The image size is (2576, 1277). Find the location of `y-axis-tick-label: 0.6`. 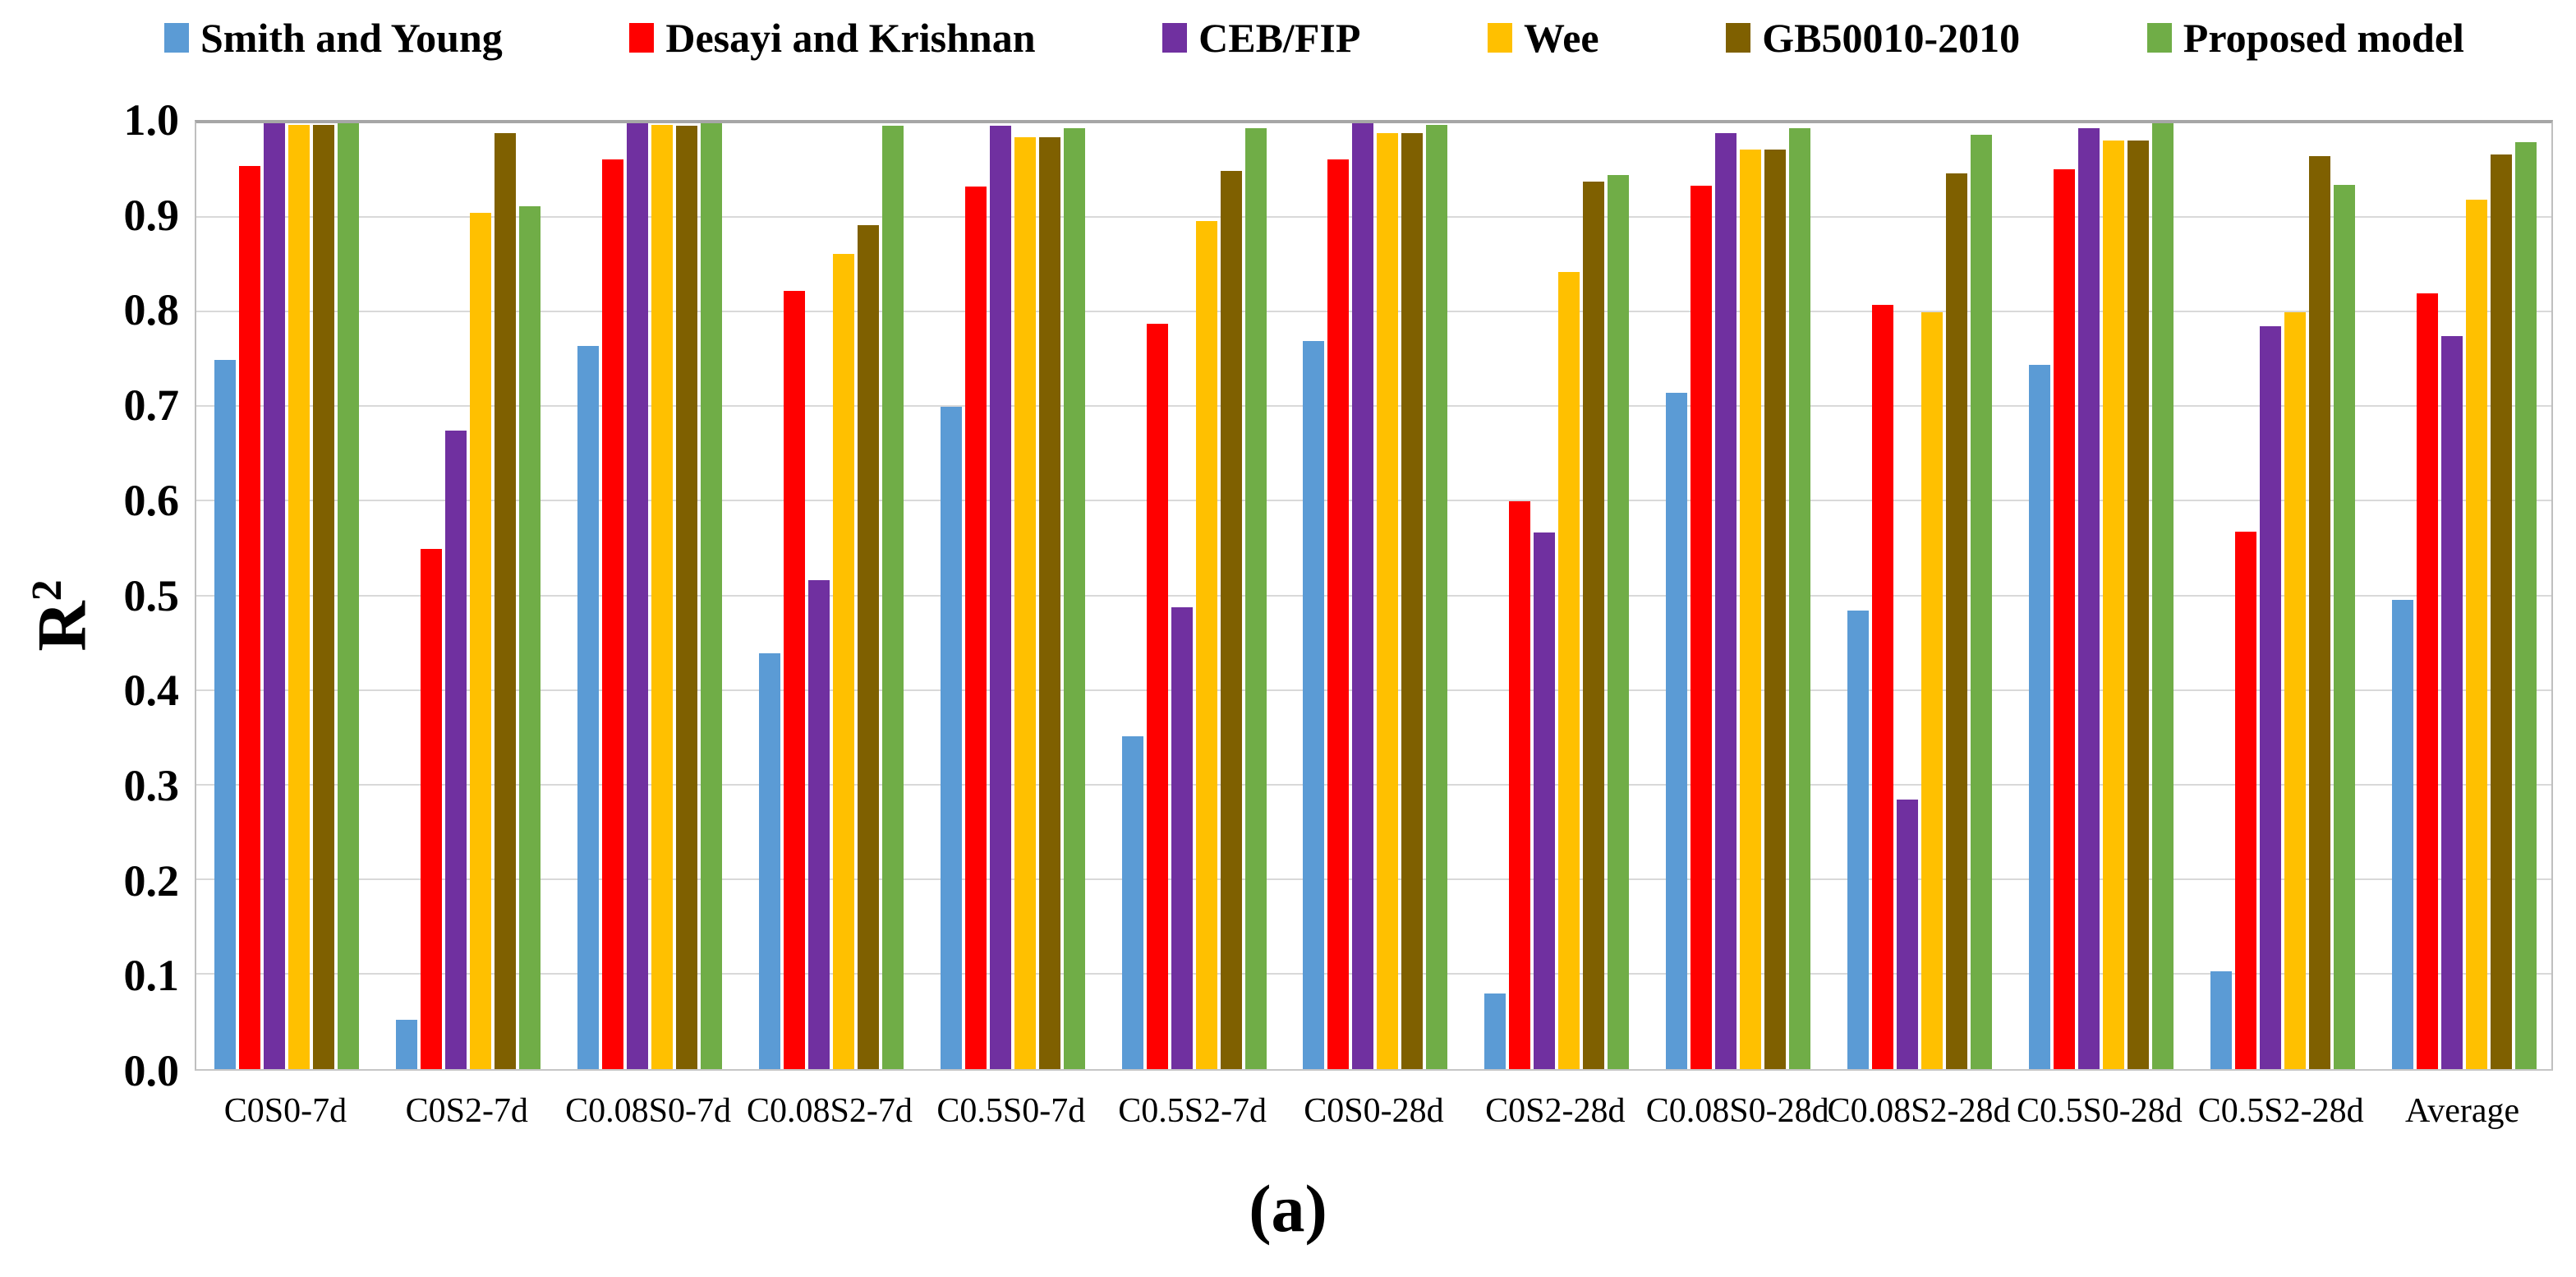

y-axis-tick-label: 0.6 is located at coordinates (151, 500).